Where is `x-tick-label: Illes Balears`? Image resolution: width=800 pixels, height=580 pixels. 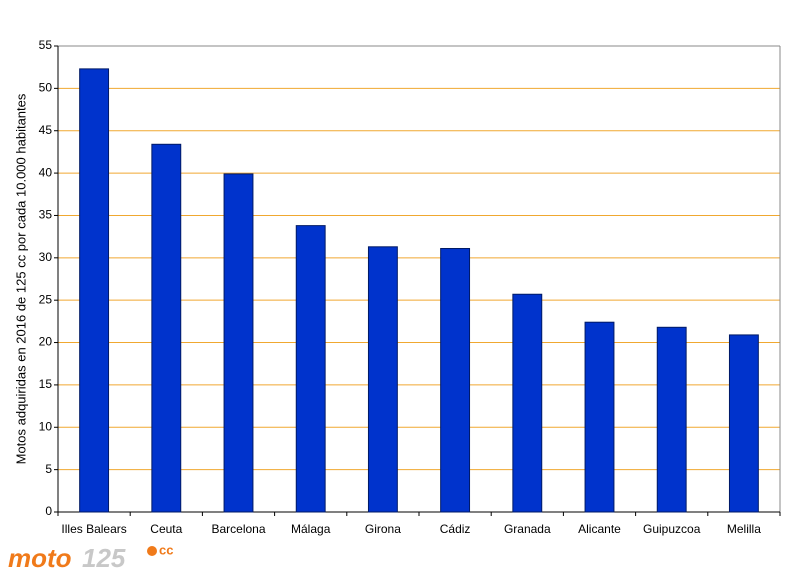 x-tick-label: Illes Balears is located at coordinates (93, 529).